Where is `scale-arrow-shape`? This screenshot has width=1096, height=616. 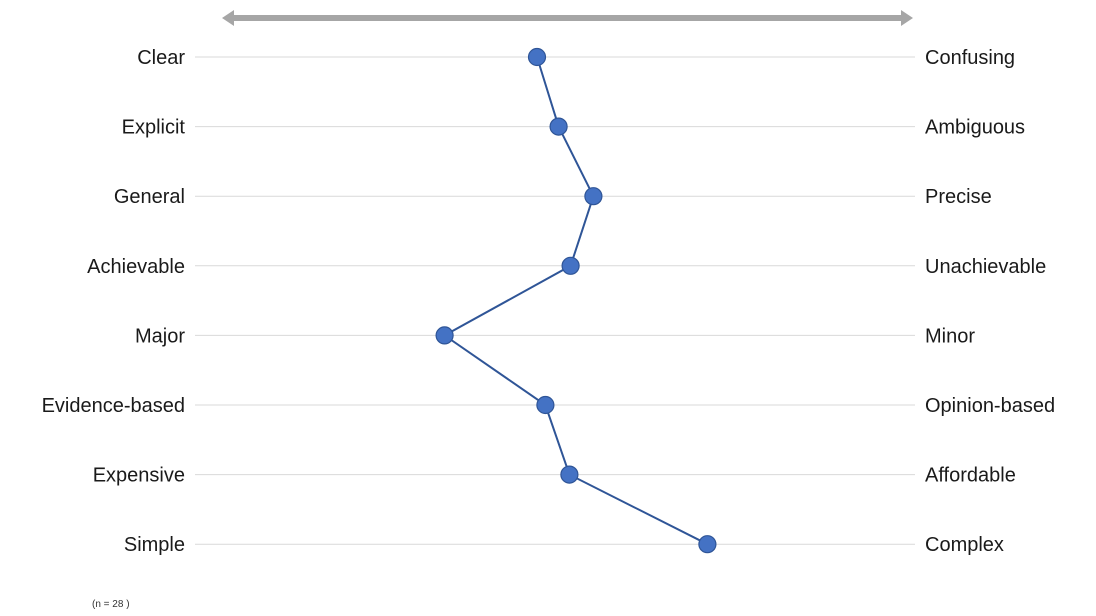
scale-arrow-shape is located at coordinates (567, 18).